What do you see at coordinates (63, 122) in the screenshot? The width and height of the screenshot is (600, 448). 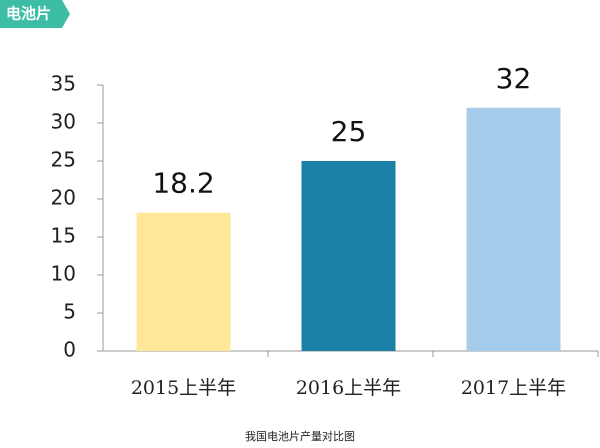 I see `y-tick-label: 30` at bounding box center [63, 122].